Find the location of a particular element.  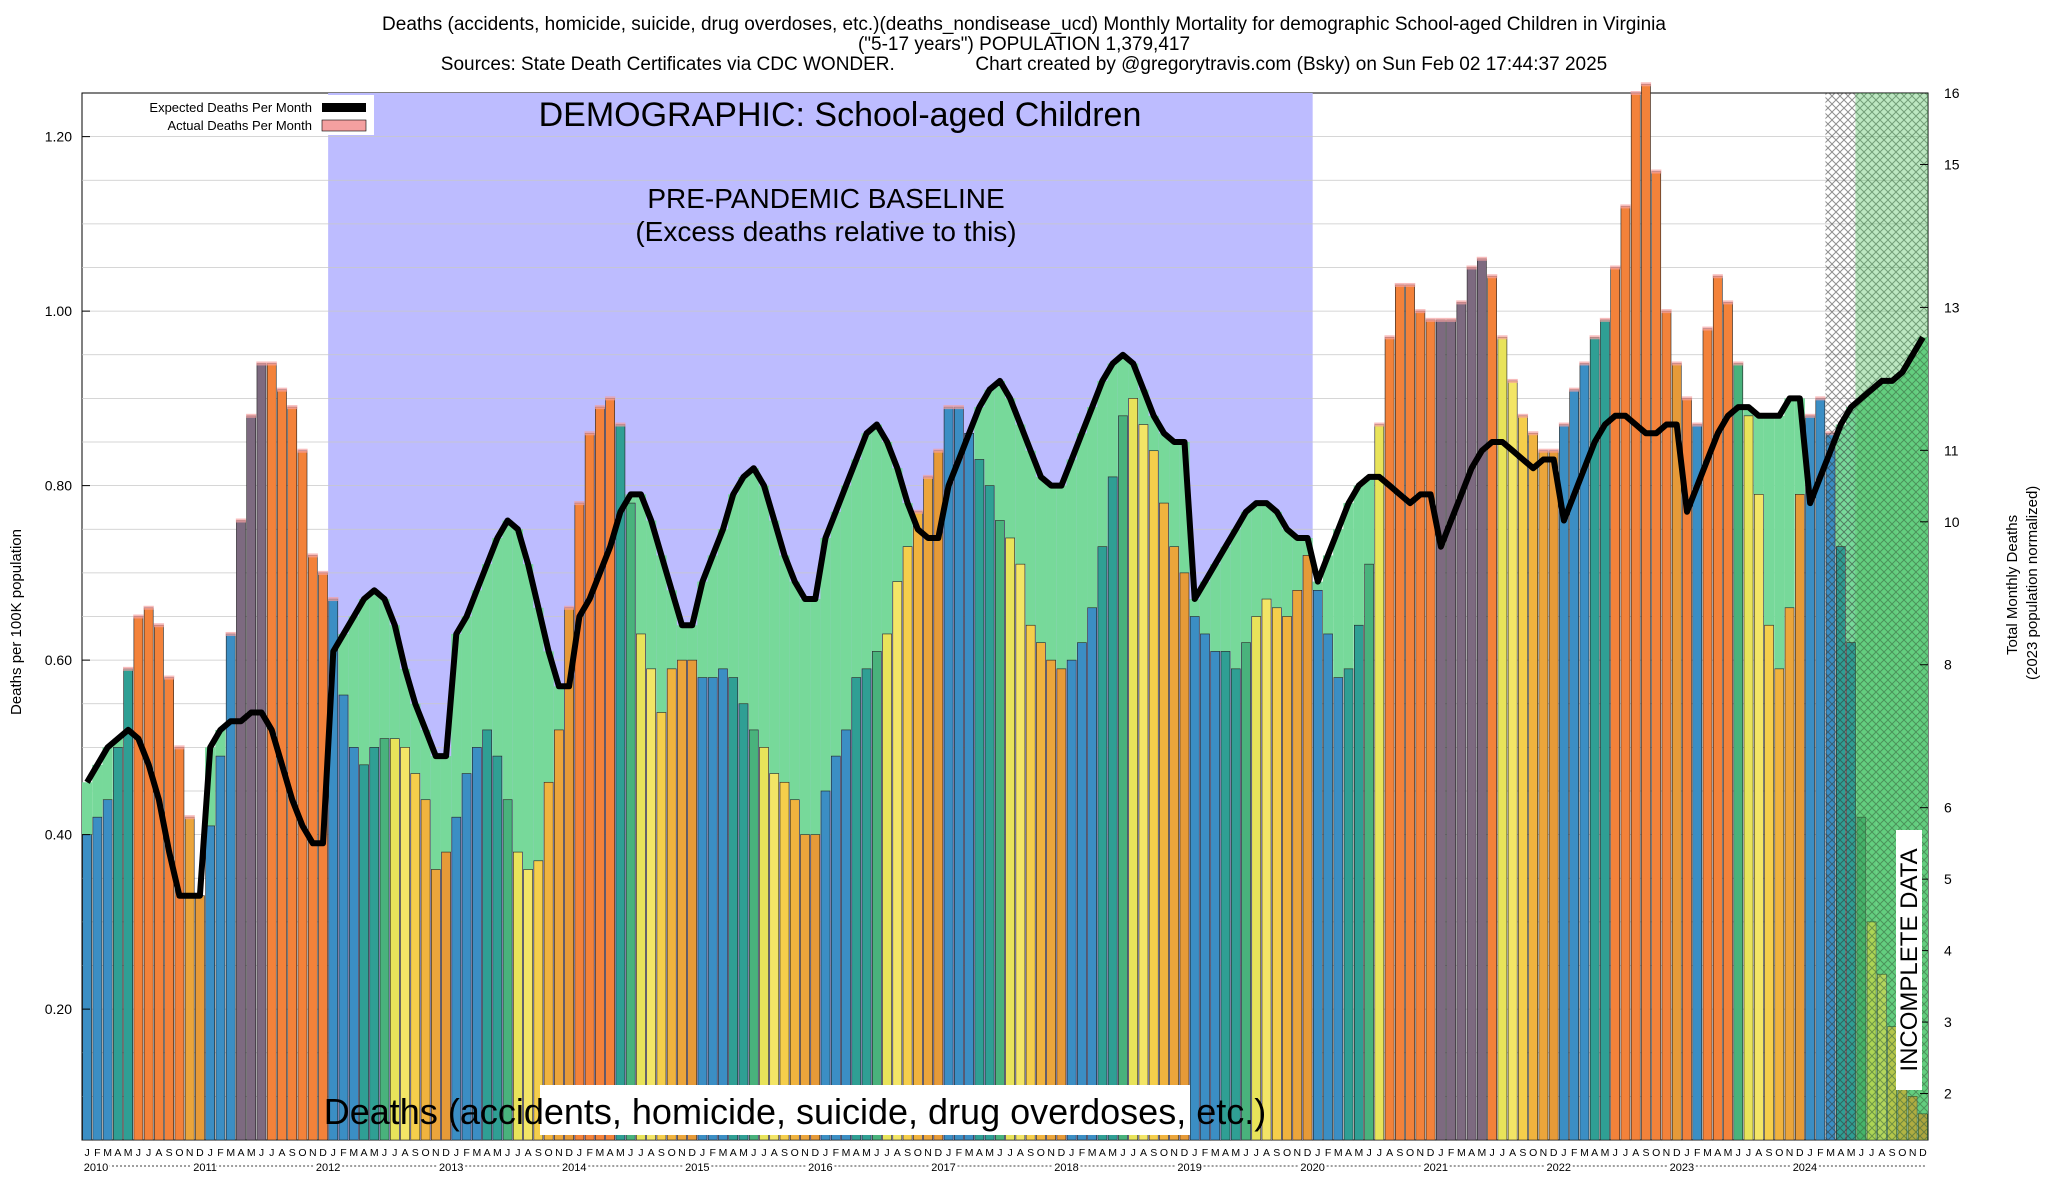

caption-box is located at coordinates (865, 1110).